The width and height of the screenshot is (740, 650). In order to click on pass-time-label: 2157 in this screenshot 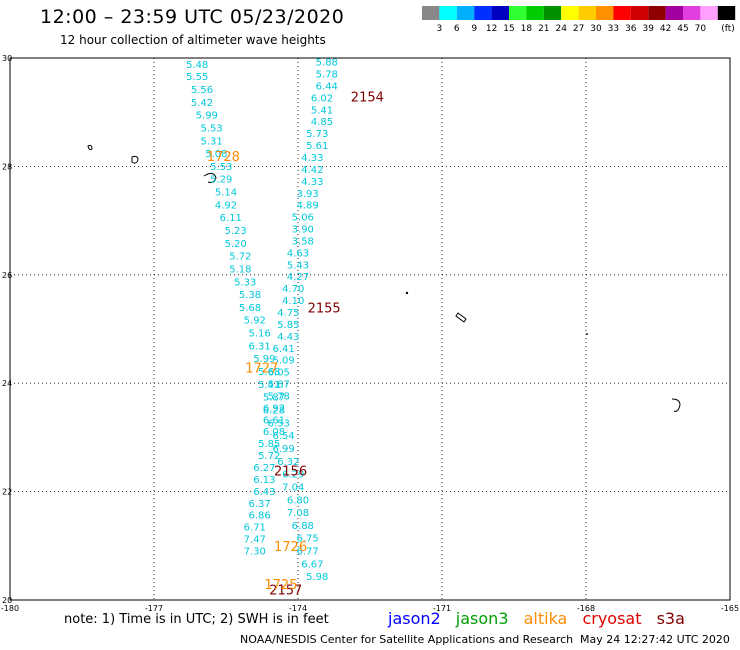, I will do `click(285, 591)`.